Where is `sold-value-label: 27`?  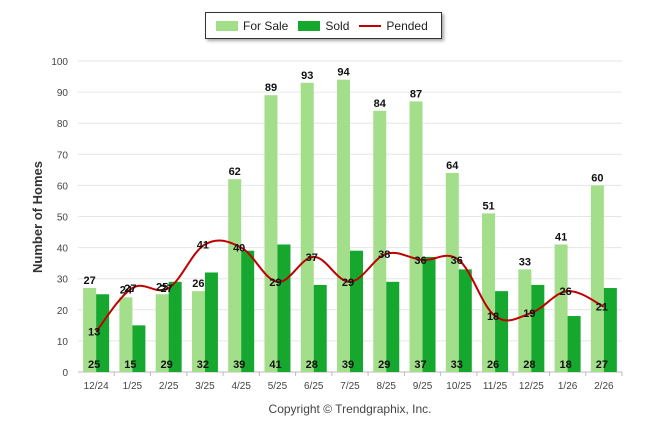
sold-value-label: 27 is located at coordinates (602, 365).